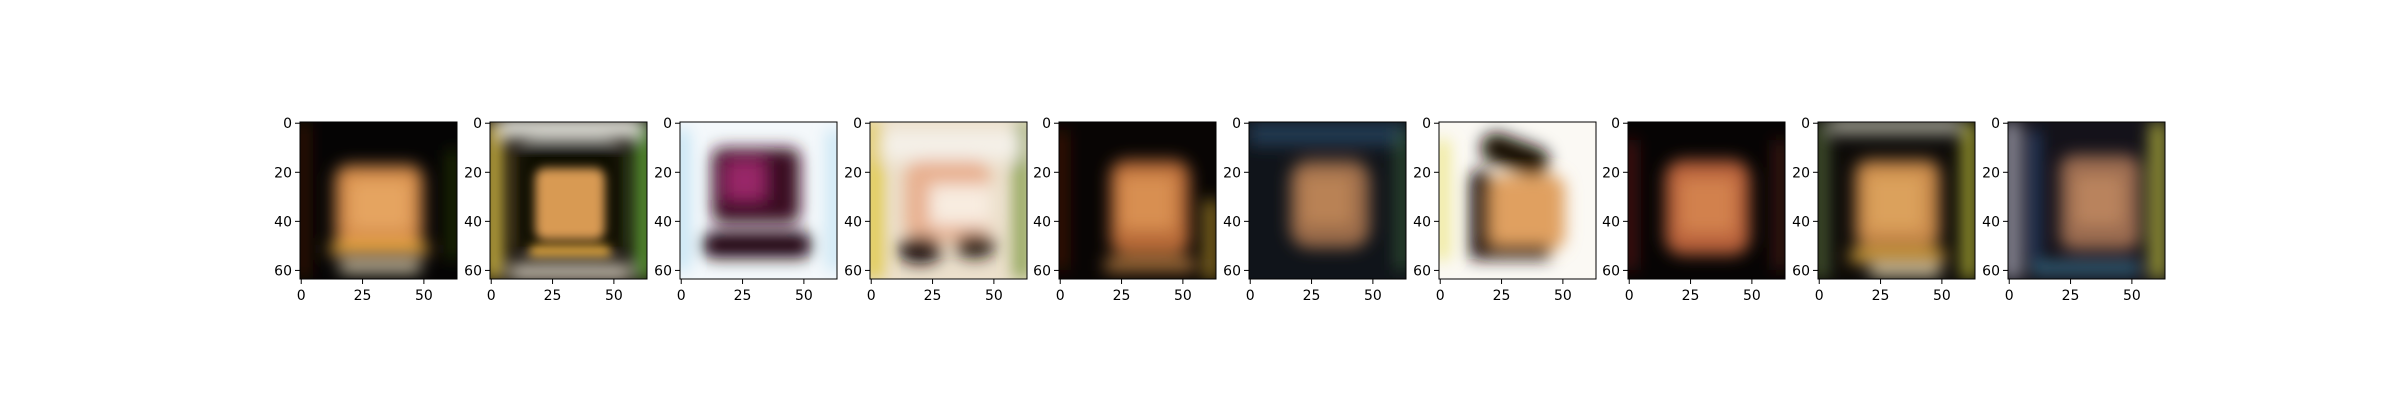  I want to click on axes-panel-4: 0 25 50 0 20 40 60, so click(923, 210).